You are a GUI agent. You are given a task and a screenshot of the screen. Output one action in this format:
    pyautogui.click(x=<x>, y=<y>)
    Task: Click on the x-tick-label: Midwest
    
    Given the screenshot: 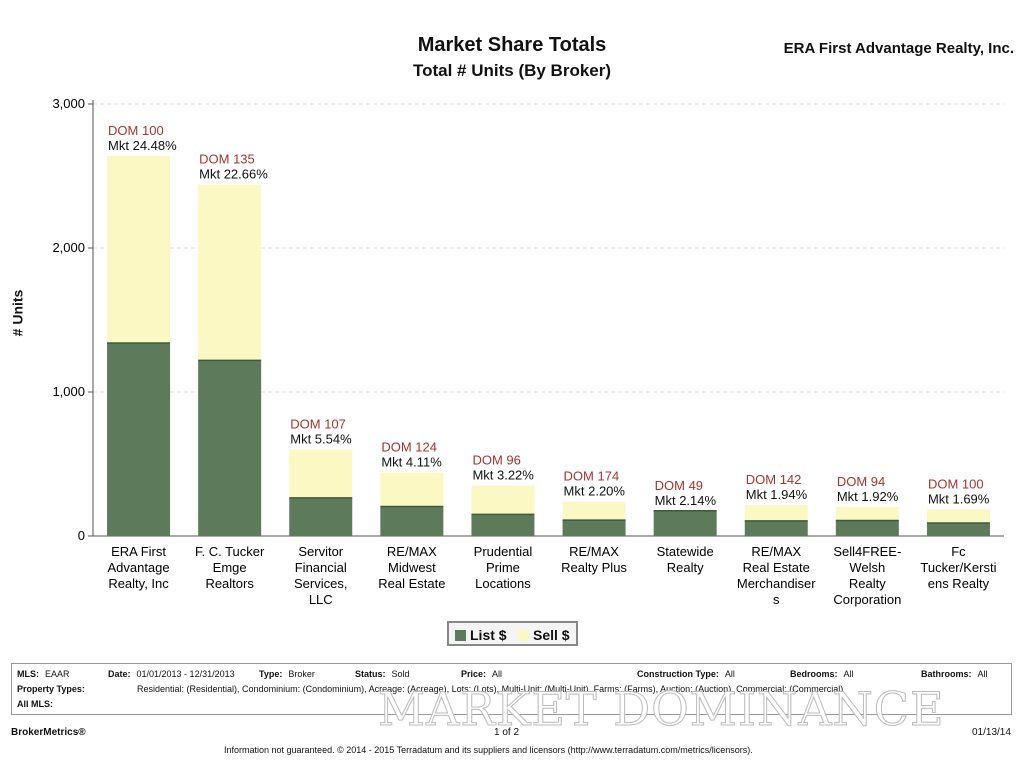 What is the action you would take?
    pyautogui.click(x=412, y=567)
    